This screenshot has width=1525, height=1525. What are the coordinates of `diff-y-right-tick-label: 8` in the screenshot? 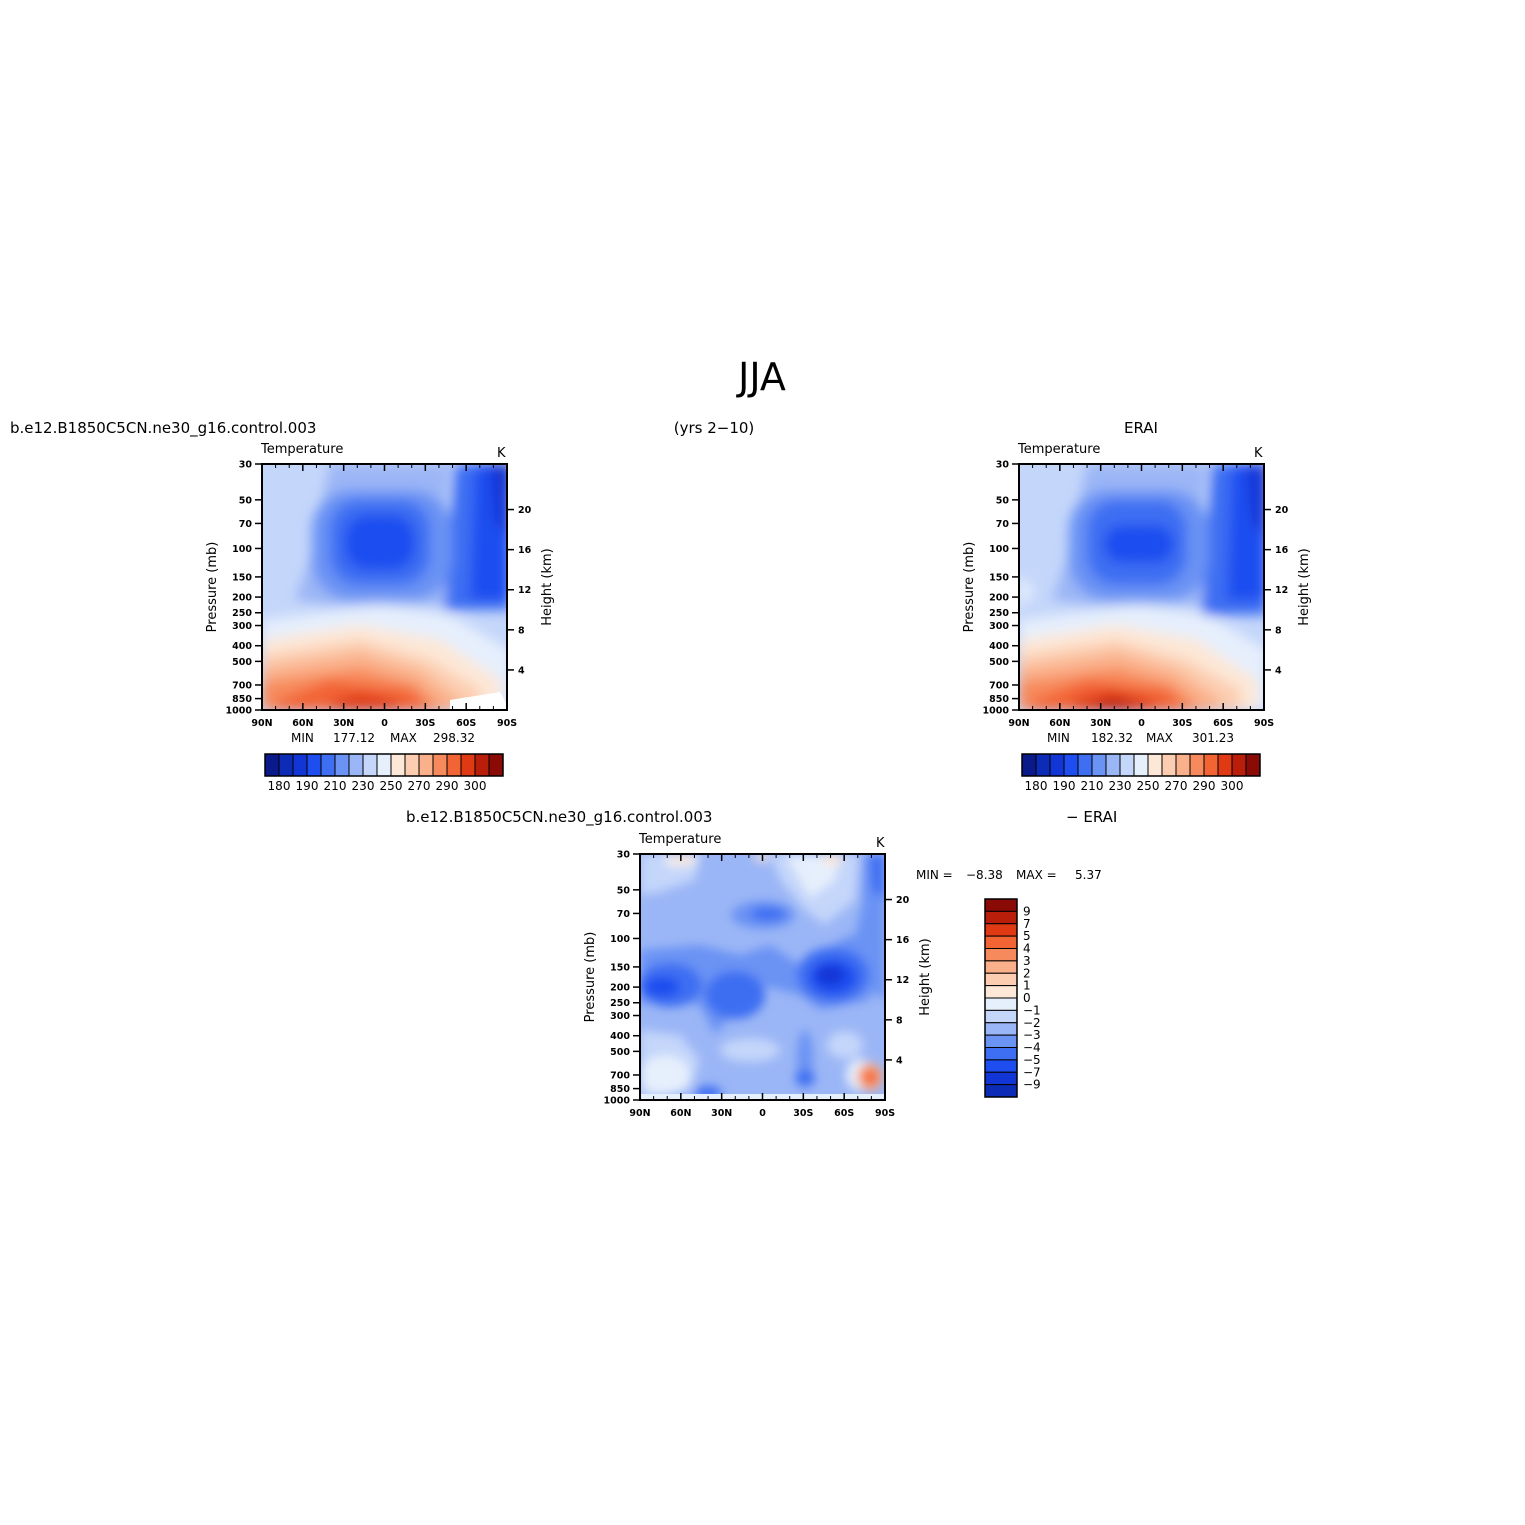 It's located at (899, 1020).